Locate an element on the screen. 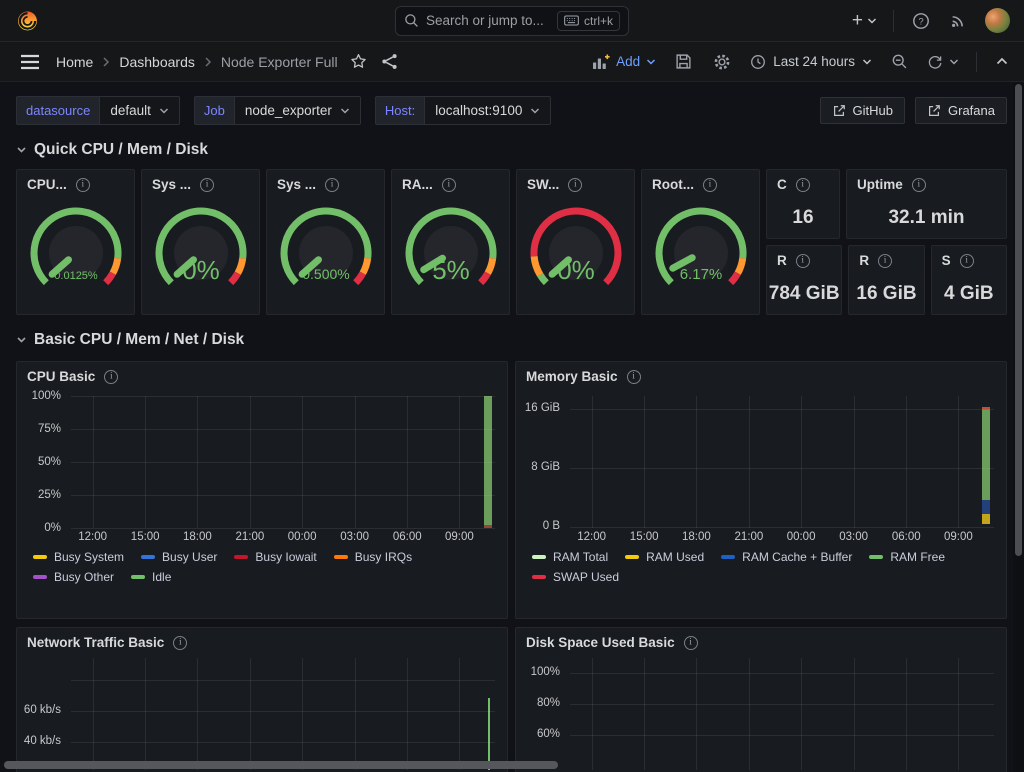  vertical-scrollbar-thumb is located at coordinates (1018, 320).